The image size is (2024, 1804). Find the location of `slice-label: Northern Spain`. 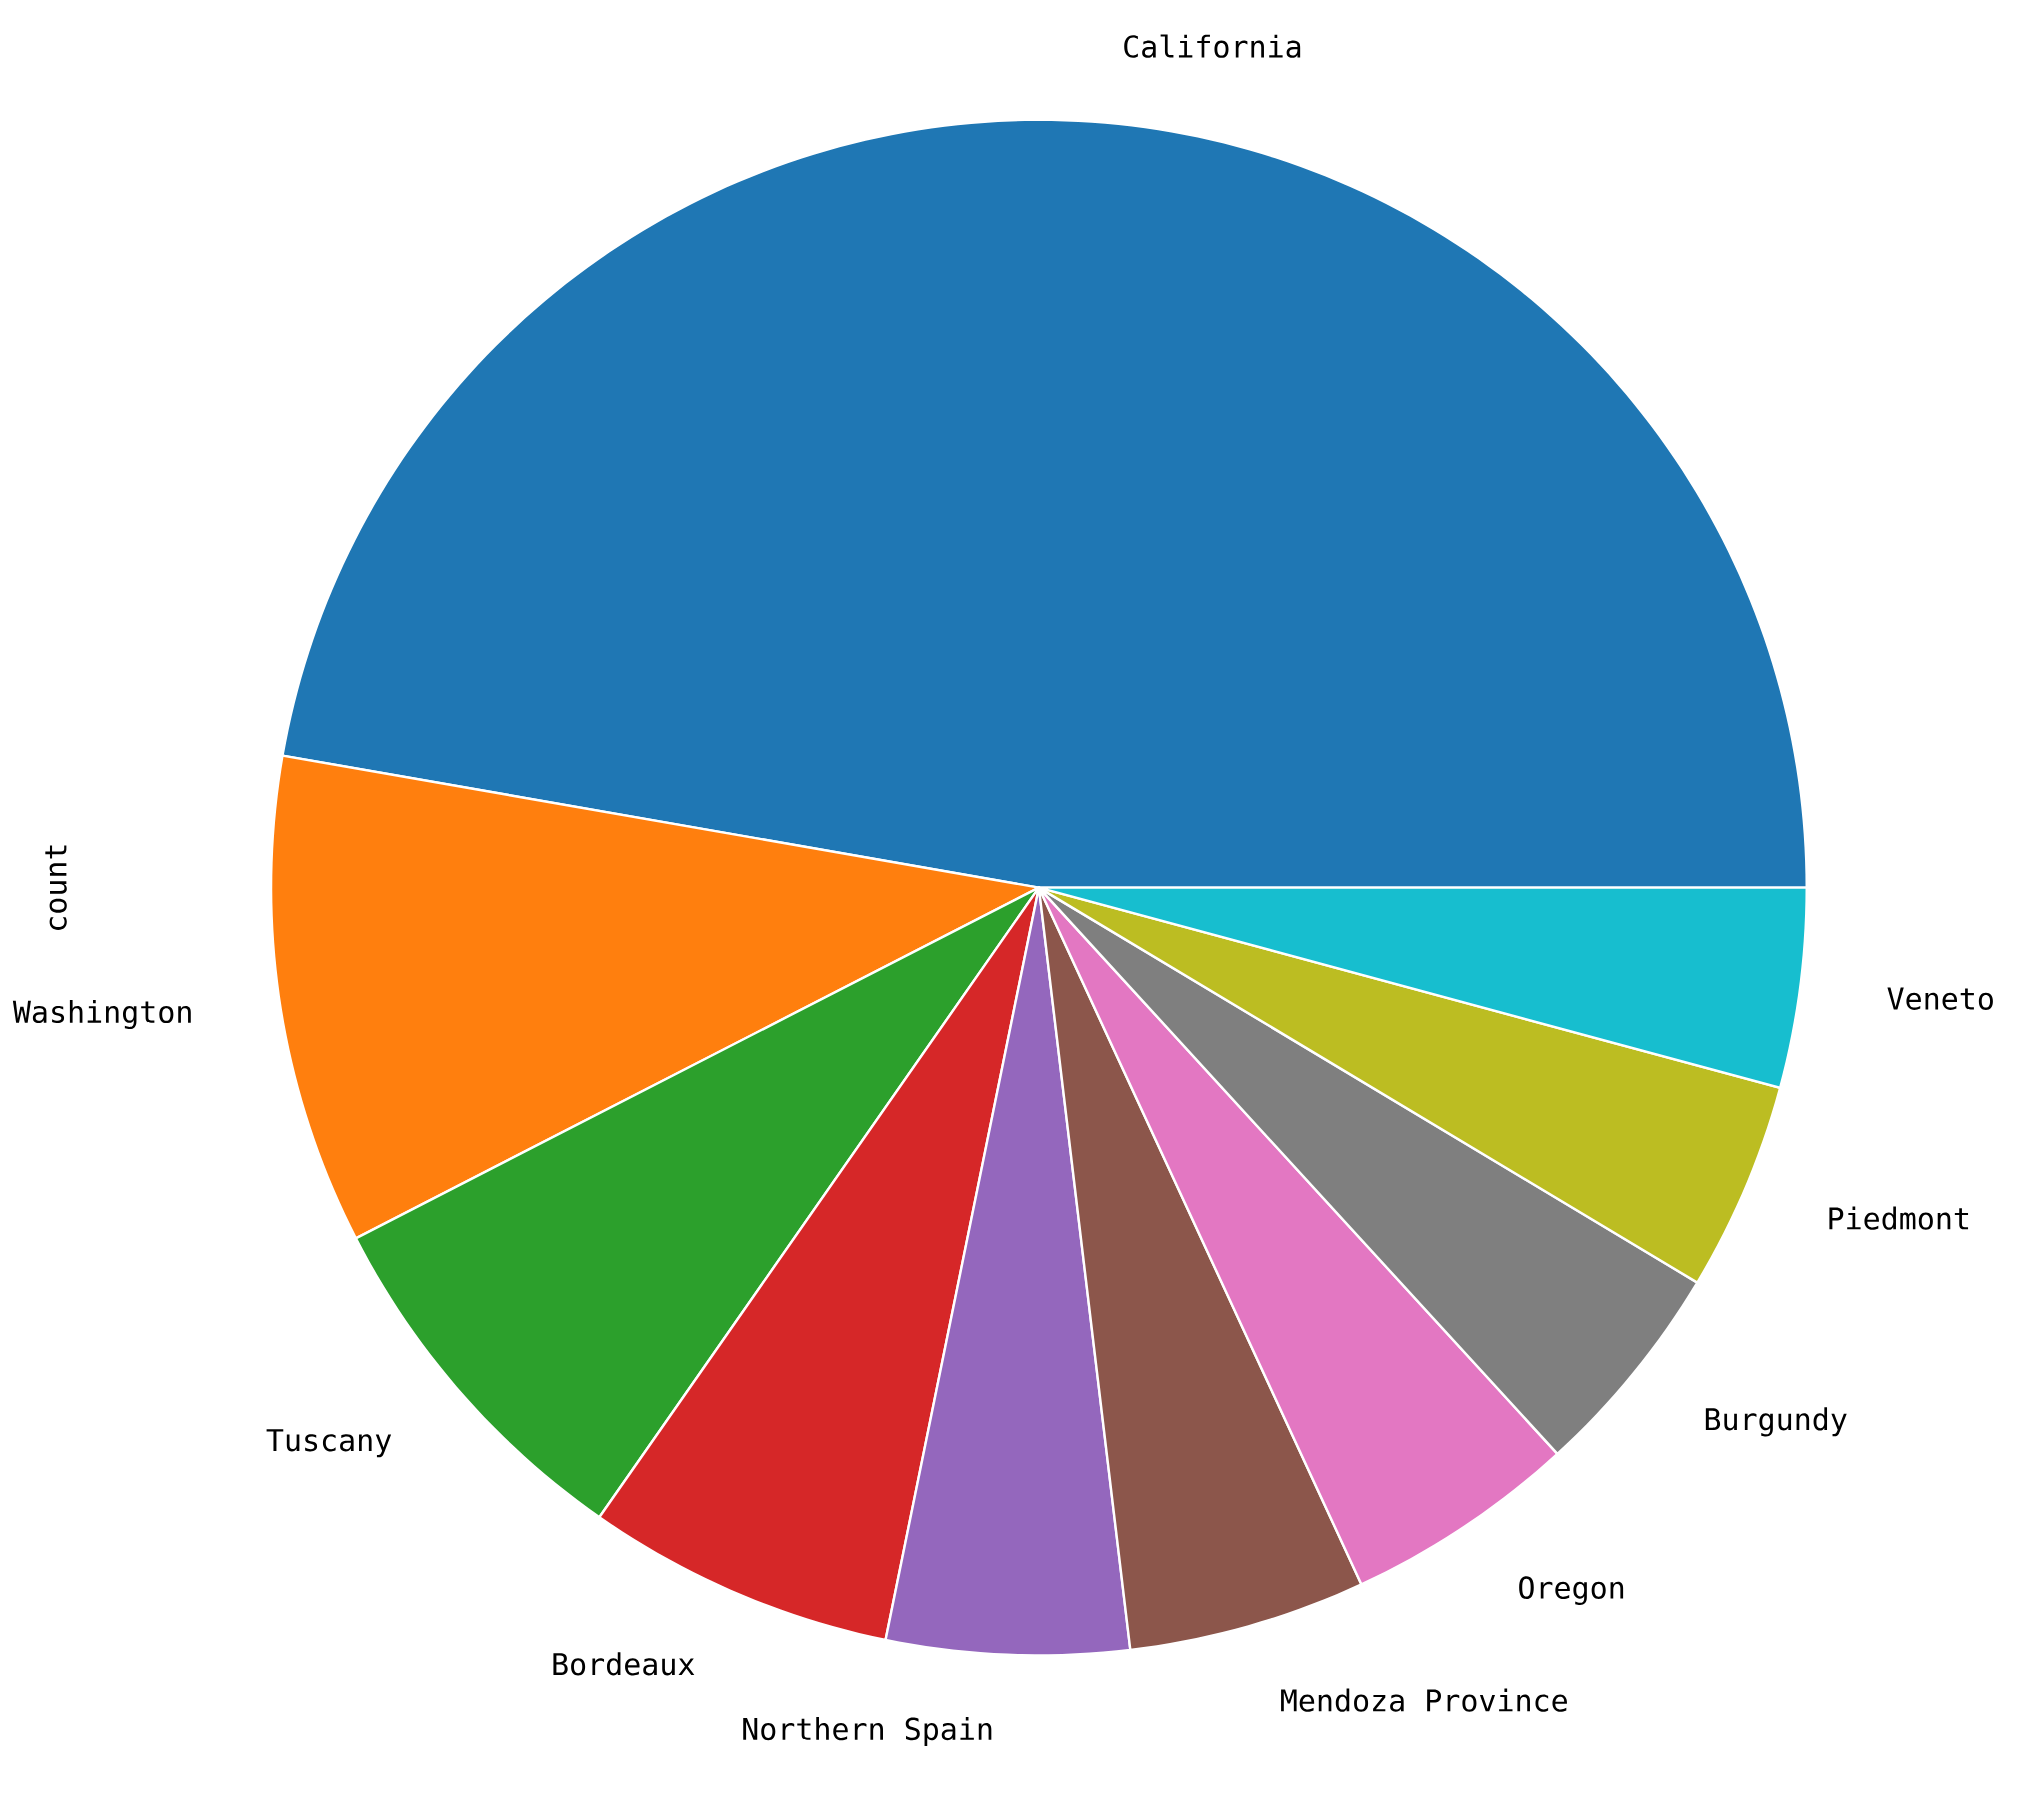

slice-label: Northern Spain is located at coordinates (867, 1732).